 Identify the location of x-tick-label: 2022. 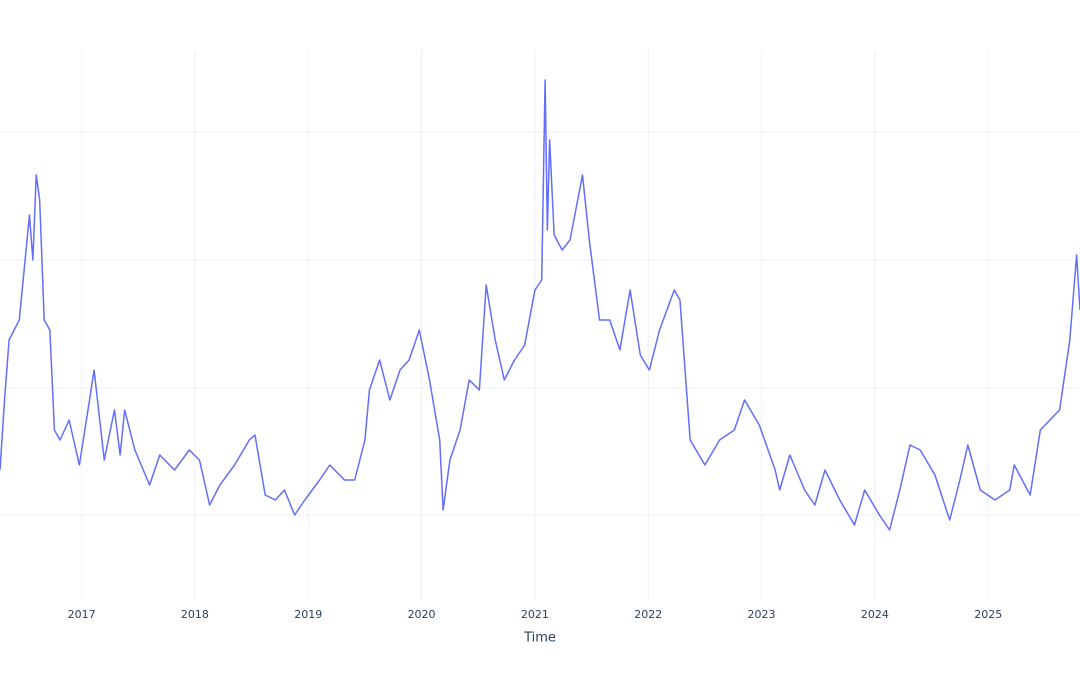
(648, 614).